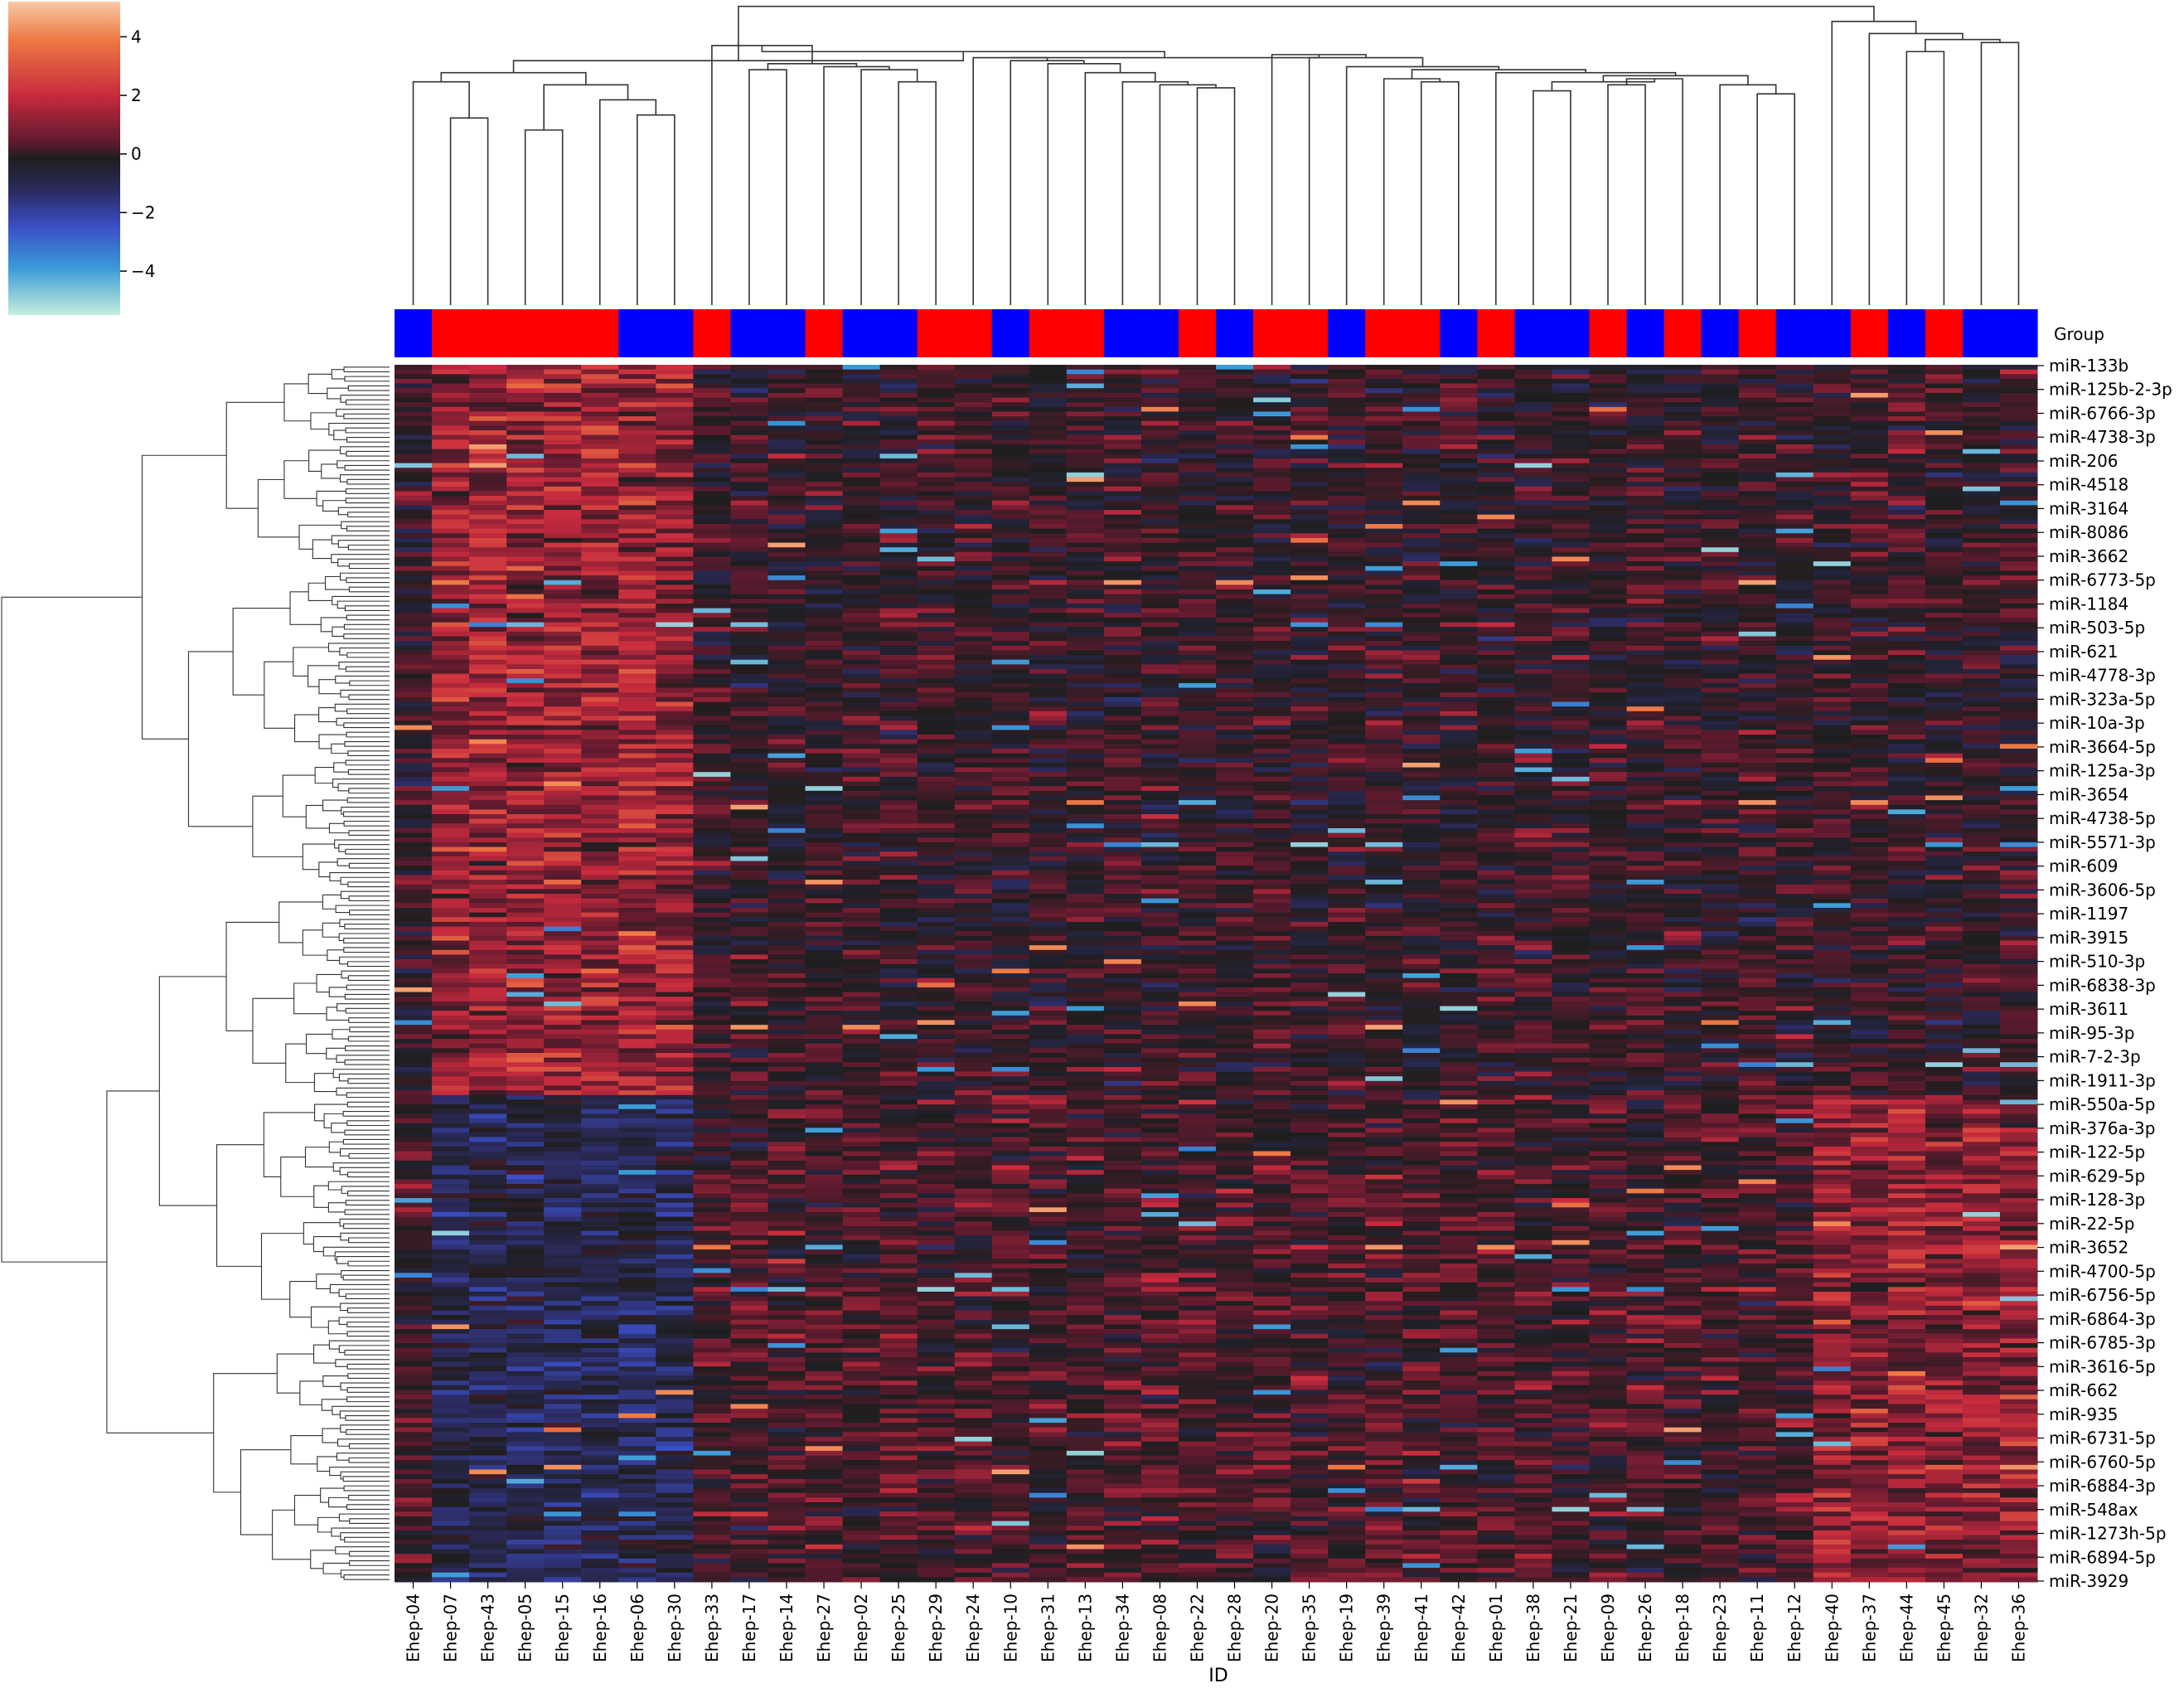 This screenshot has height=1688, width=2184. What do you see at coordinates (1421, 333) in the screenshot?
I see `group-cell` at bounding box center [1421, 333].